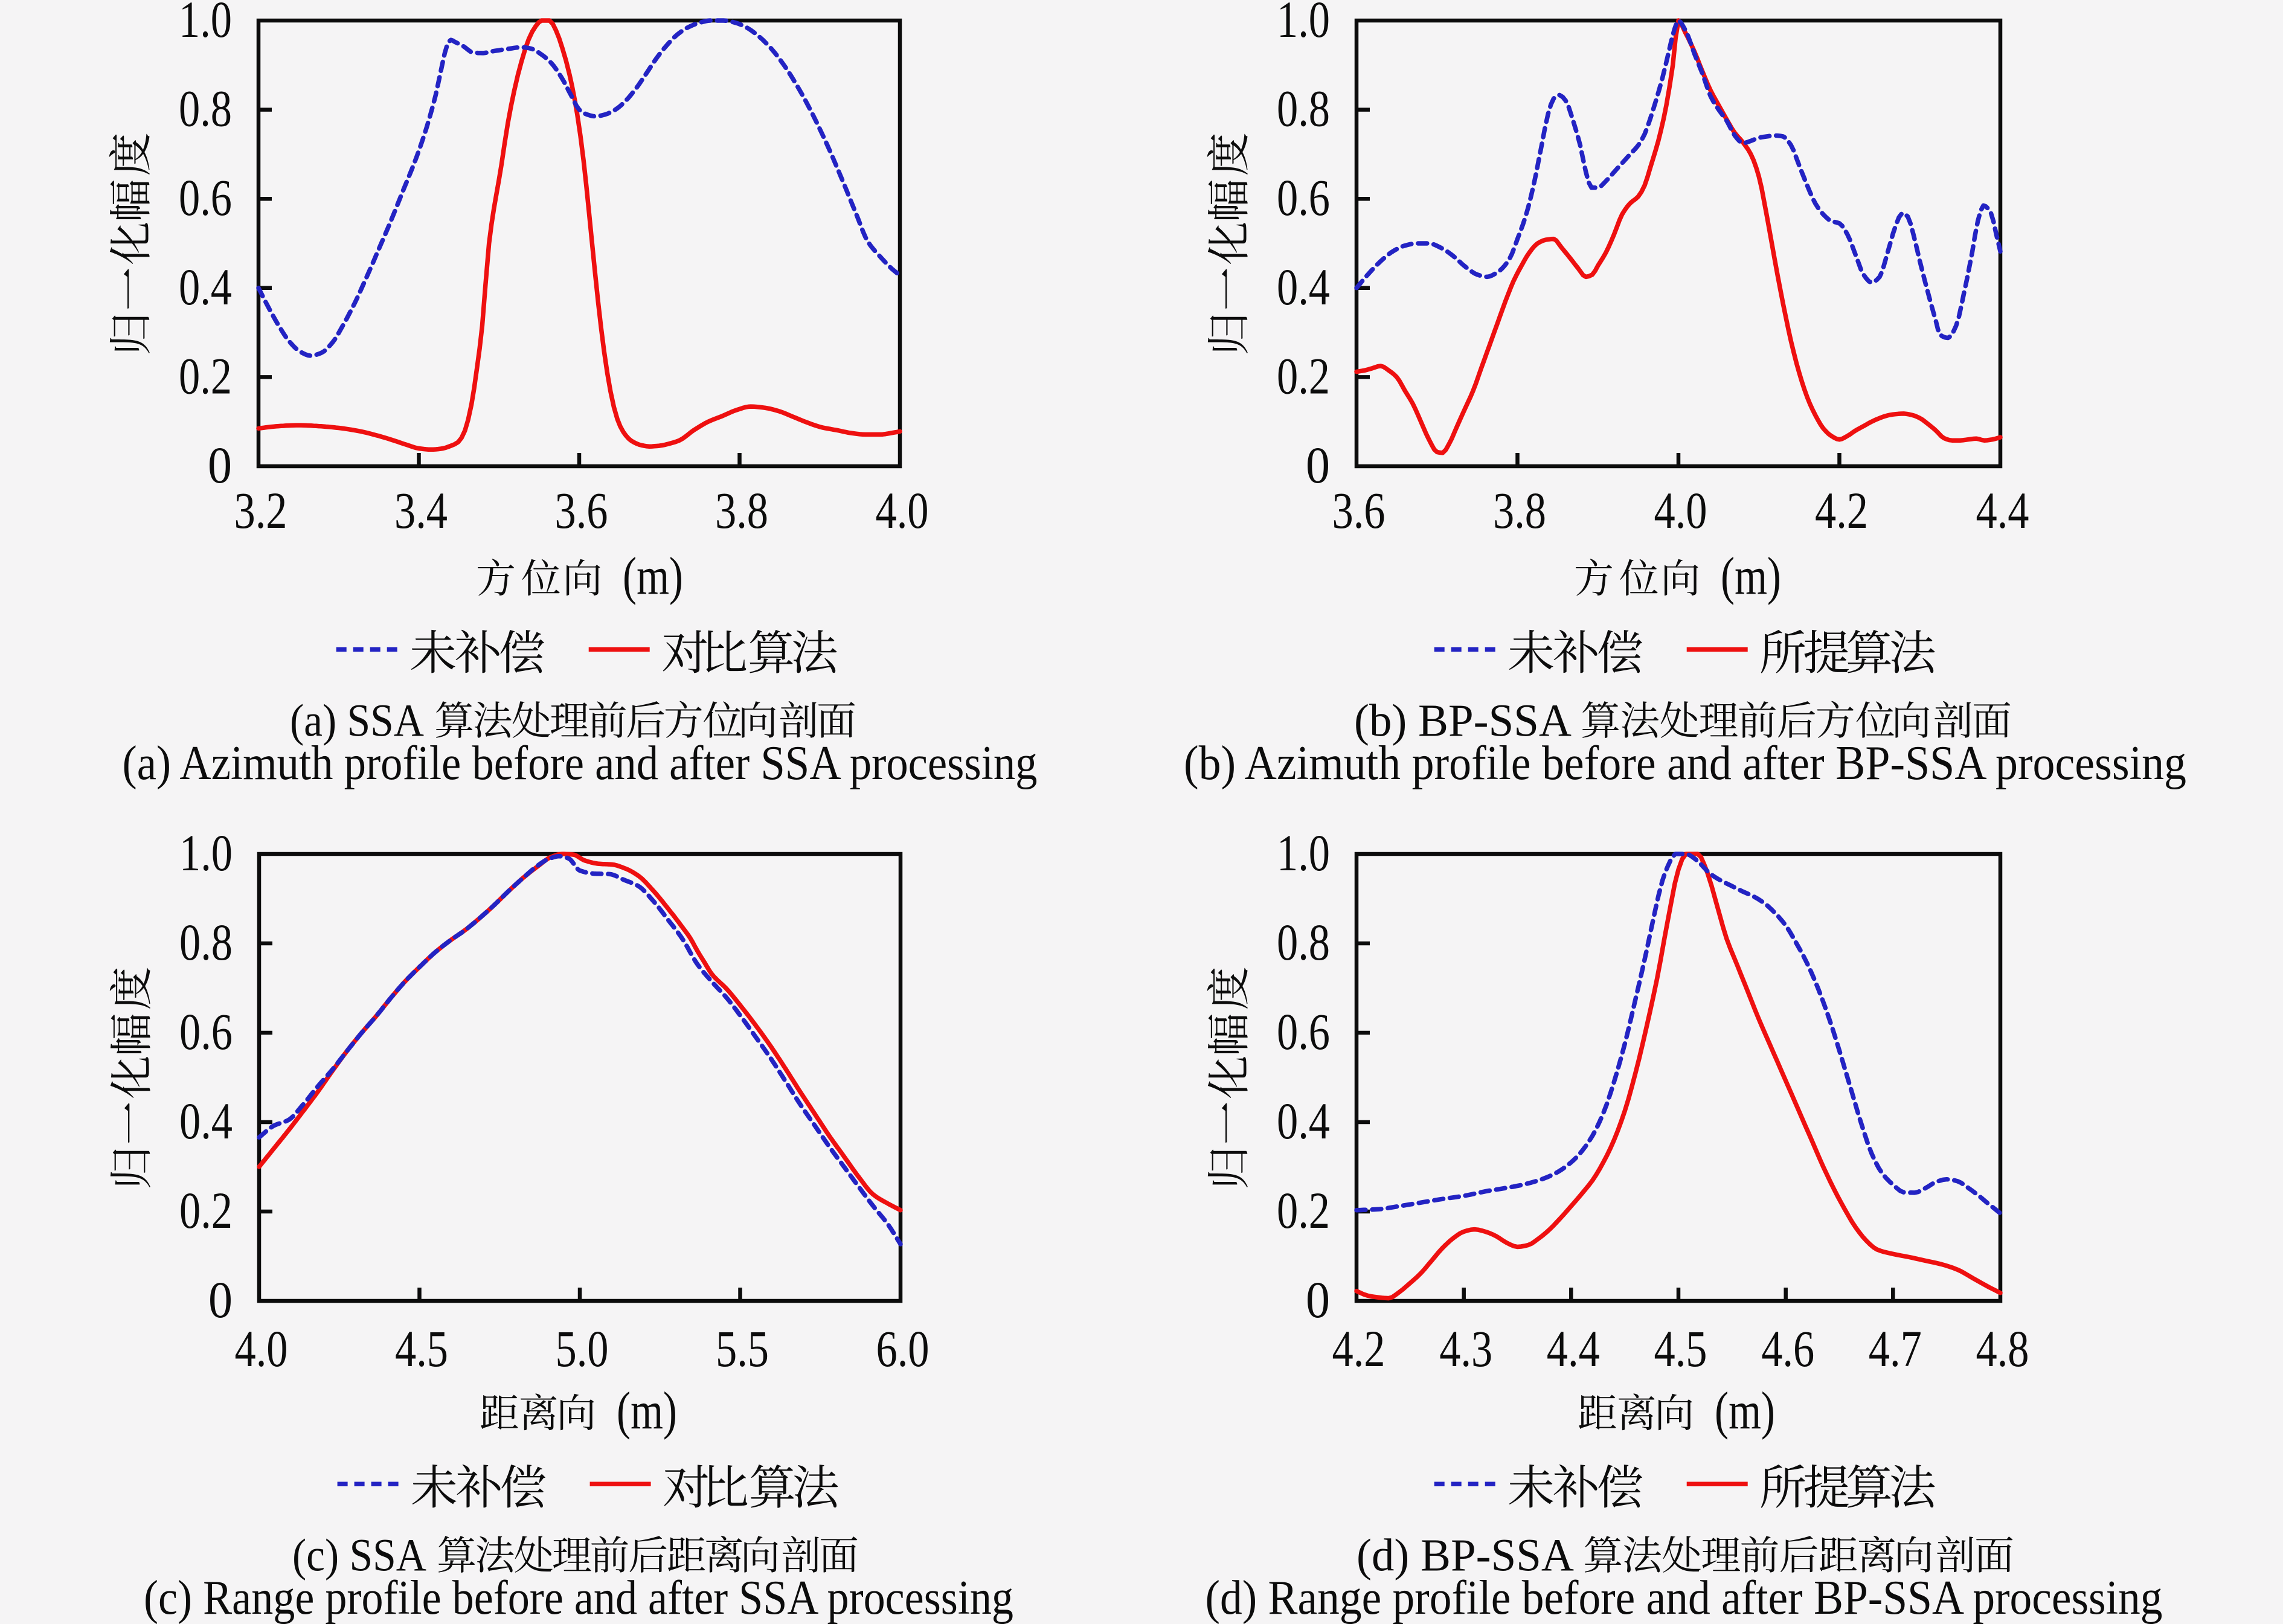  What do you see at coordinates (2002, 1349) in the screenshot?
I see `svg-text: 4.8` at bounding box center [2002, 1349].